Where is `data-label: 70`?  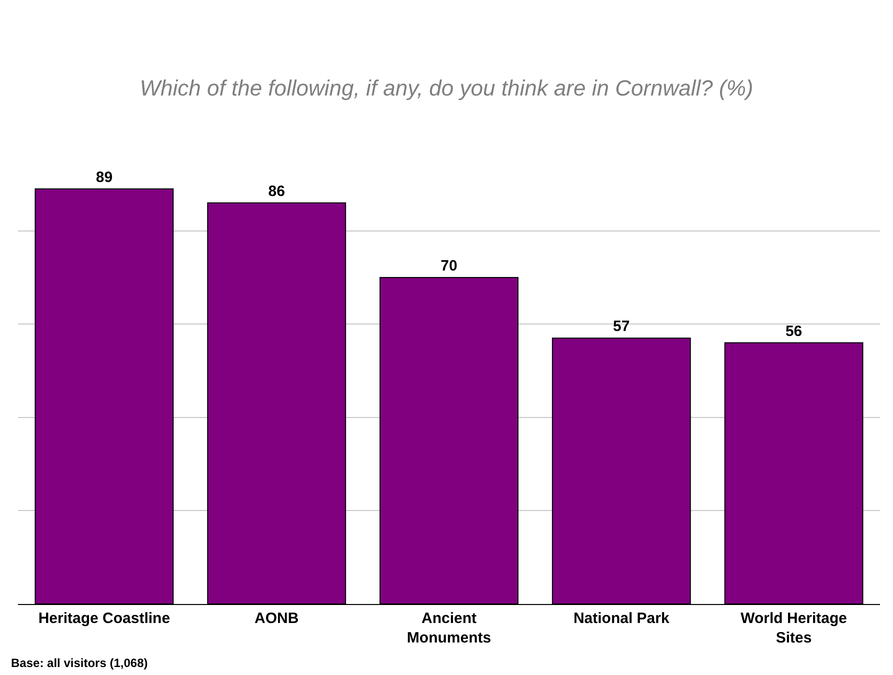 data-label: 70 is located at coordinates (449, 265).